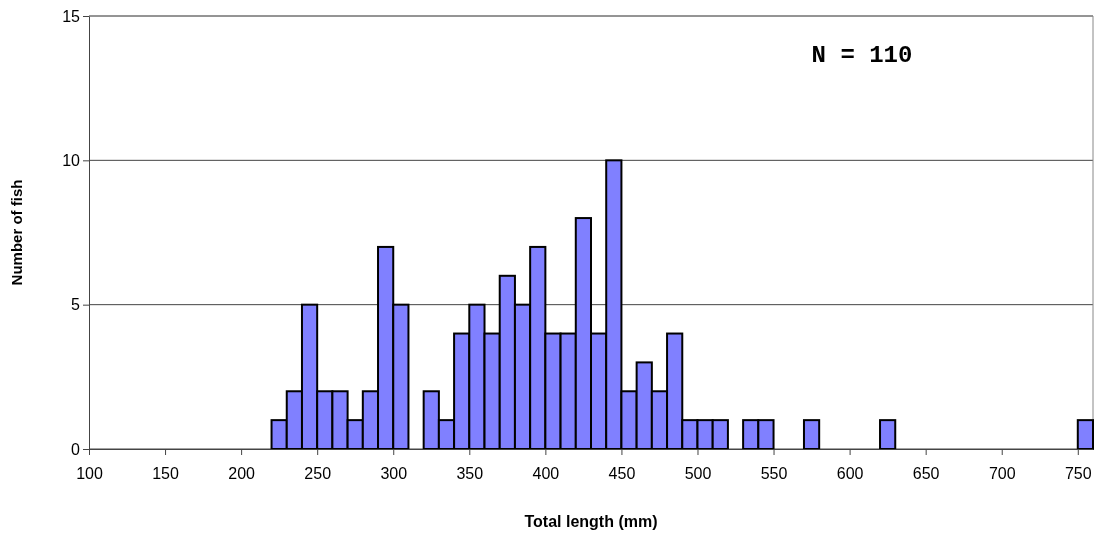  What do you see at coordinates (166, 473) in the screenshot?
I see `x-tick-label: 150` at bounding box center [166, 473].